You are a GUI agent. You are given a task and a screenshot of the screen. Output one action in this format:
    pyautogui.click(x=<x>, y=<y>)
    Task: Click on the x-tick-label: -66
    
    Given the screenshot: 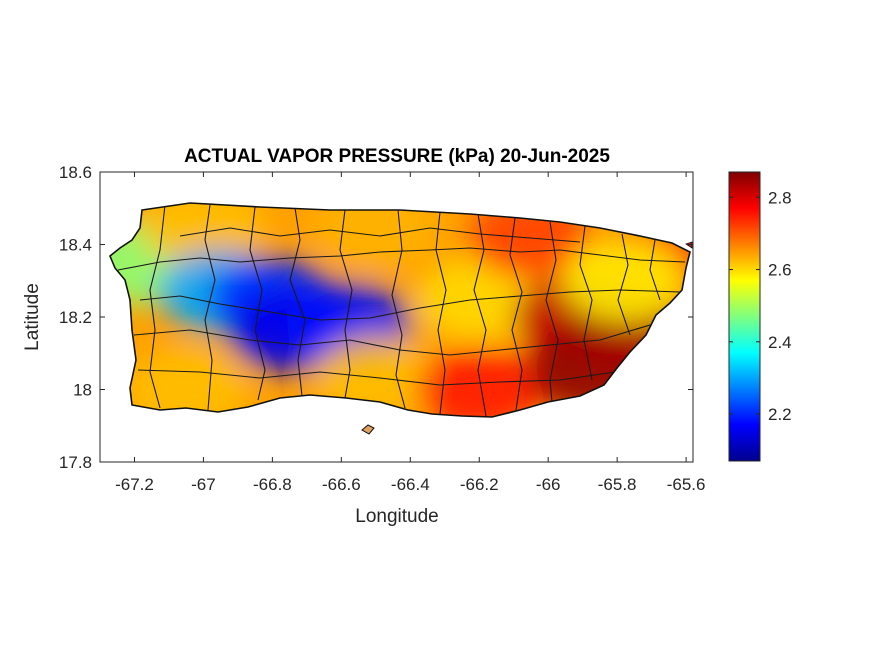 What is the action you would take?
    pyautogui.click(x=548, y=484)
    